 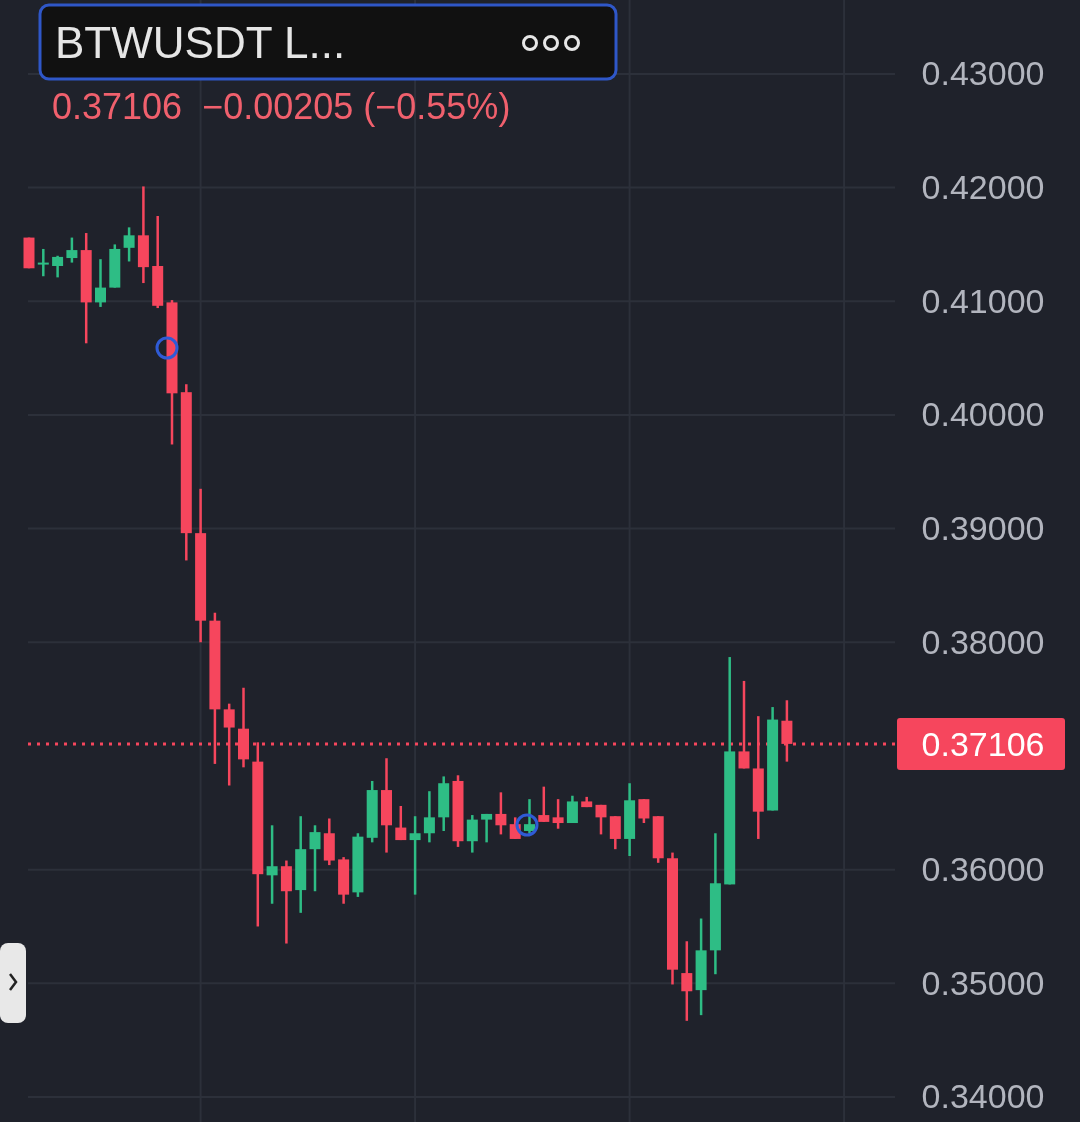 What do you see at coordinates (983, 869) in the screenshot?
I see `y-tick-label: 0.36000` at bounding box center [983, 869].